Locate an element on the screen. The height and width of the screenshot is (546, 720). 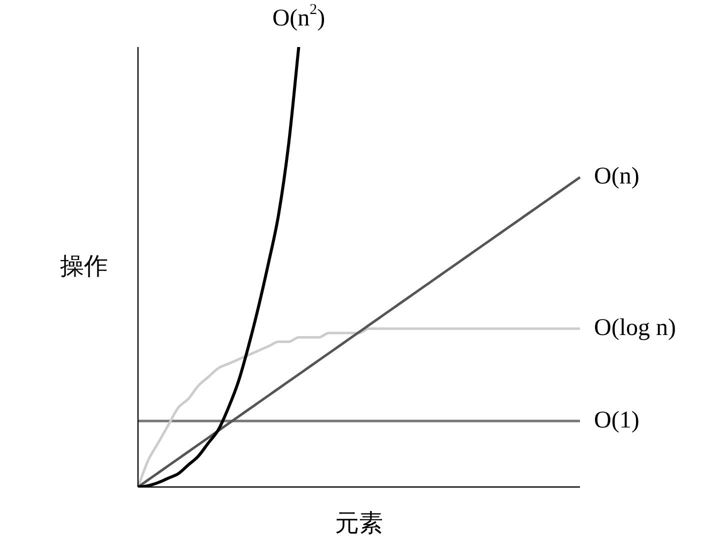
series-label: O(log n) is located at coordinates (635, 327).